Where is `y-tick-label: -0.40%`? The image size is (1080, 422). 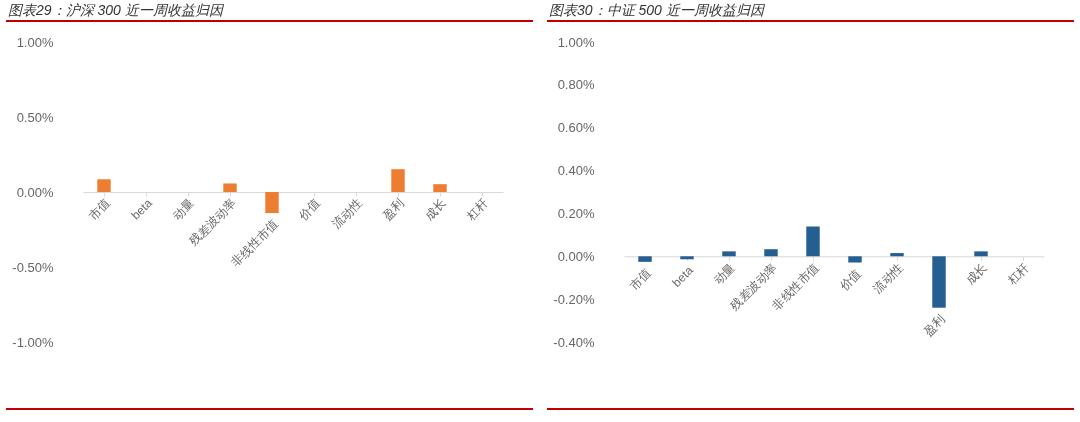 y-tick-label: -0.40% is located at coordinates (574, 342).